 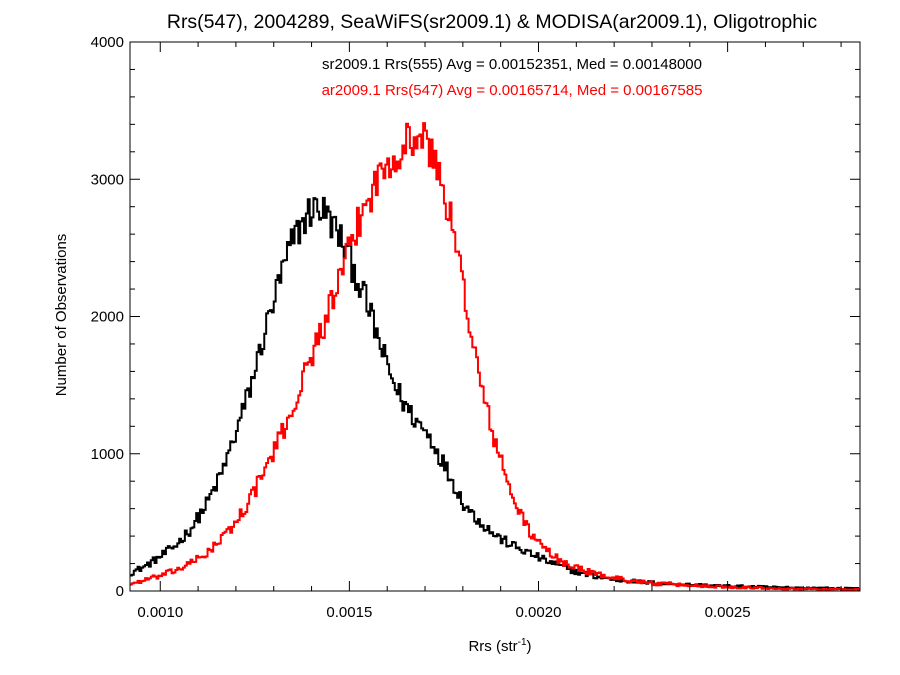 What do you see at coordinates (61, 315) in the screenshot?
I see `y-axis-label: Number of Observations` at bounding box center [61, 315].